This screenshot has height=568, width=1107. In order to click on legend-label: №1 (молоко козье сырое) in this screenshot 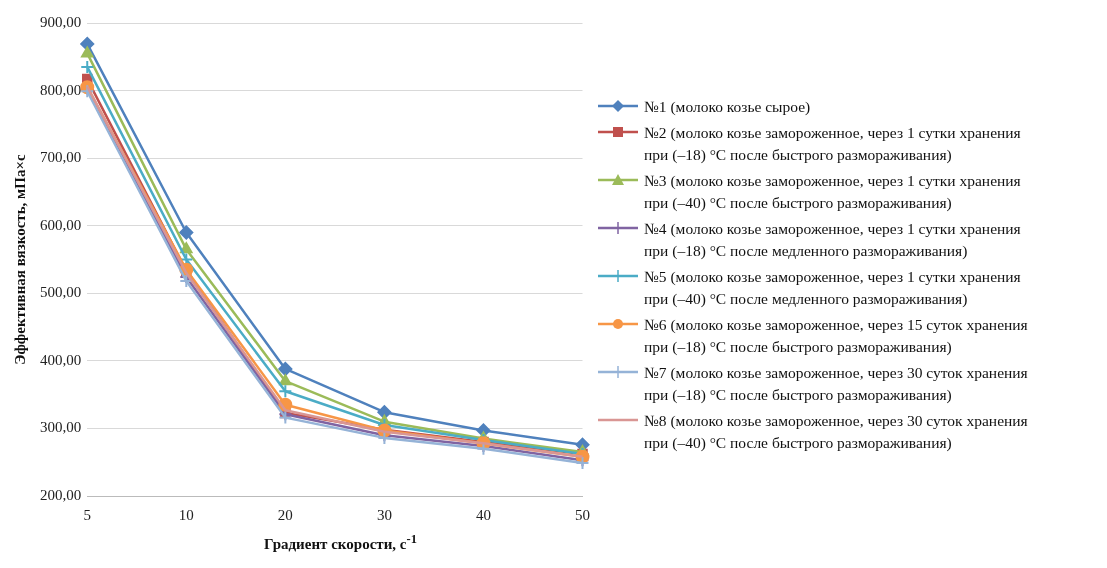, I will do `click(727, 107)`.